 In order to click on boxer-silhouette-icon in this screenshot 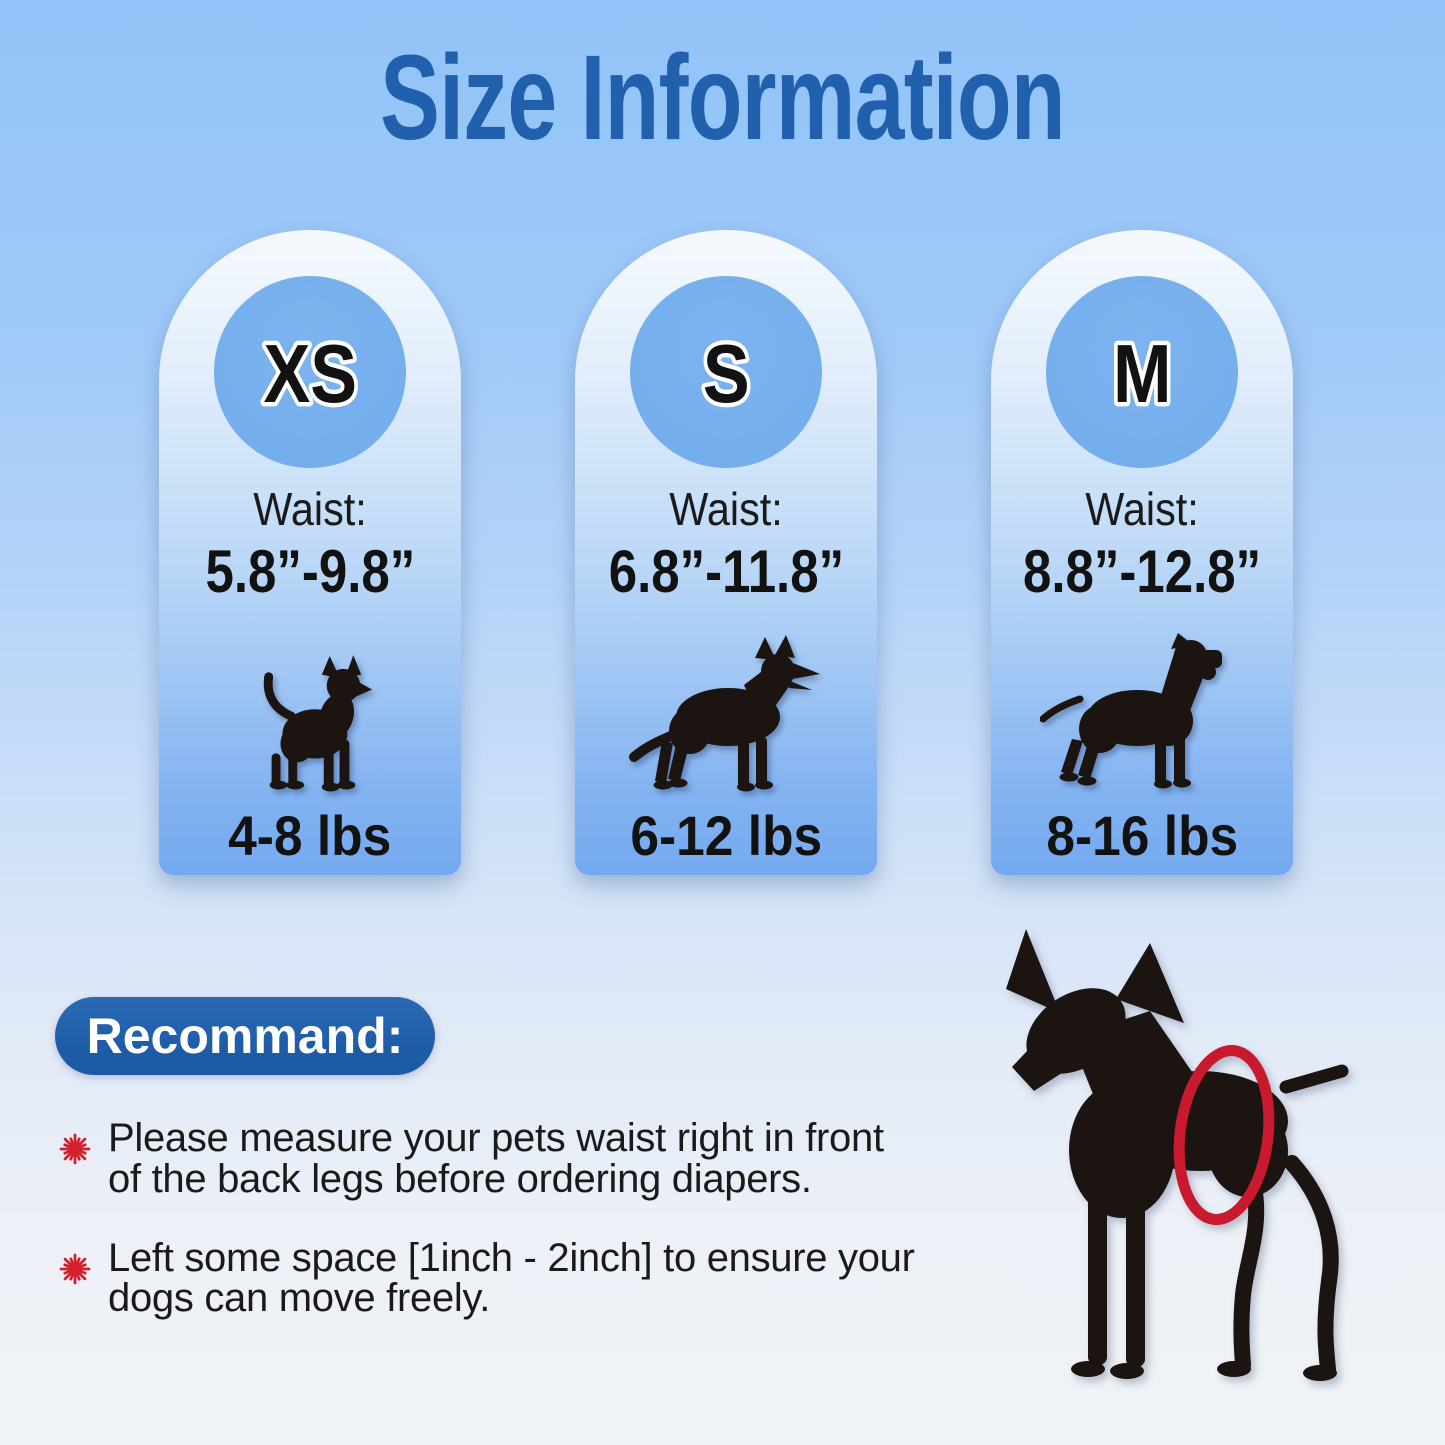, I will do `click(1130, 710)`.